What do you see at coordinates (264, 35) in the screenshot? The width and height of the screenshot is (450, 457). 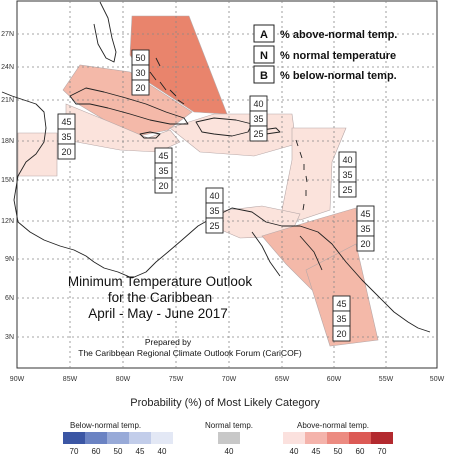 I see `legend-key-letter: A` at bounding box center [264, 35].